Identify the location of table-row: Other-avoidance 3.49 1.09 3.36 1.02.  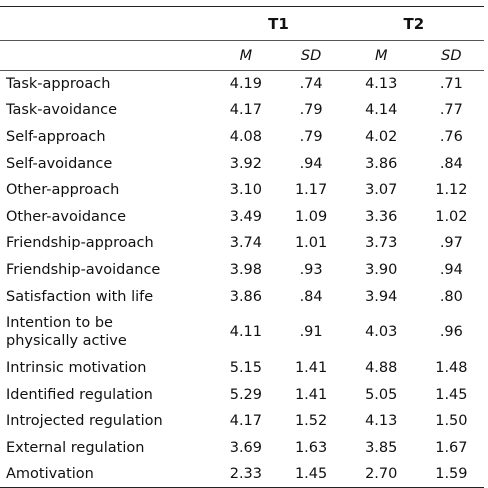
(242, 216).